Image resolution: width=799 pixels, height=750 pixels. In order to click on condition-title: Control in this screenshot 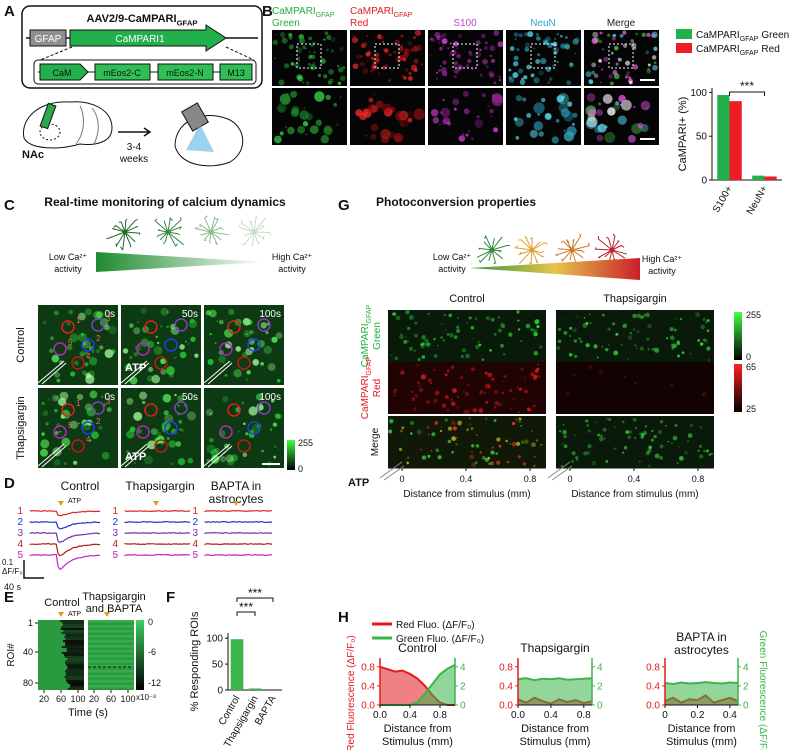, I will do `click(80, 486)`.